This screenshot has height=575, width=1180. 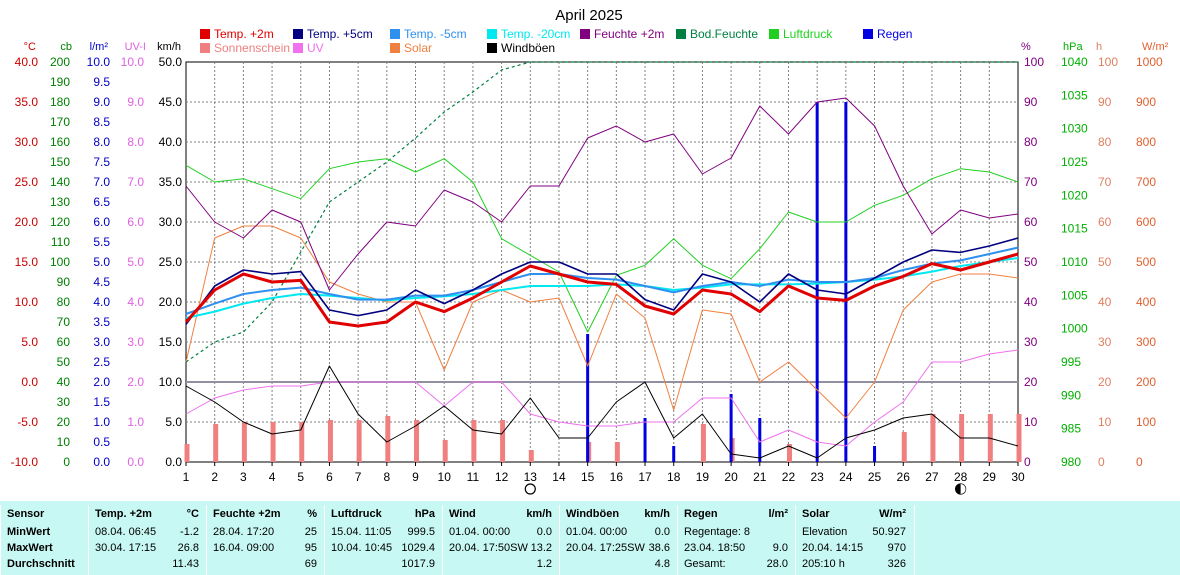 I want to click on bar-regen, so click(x=731, y=428).